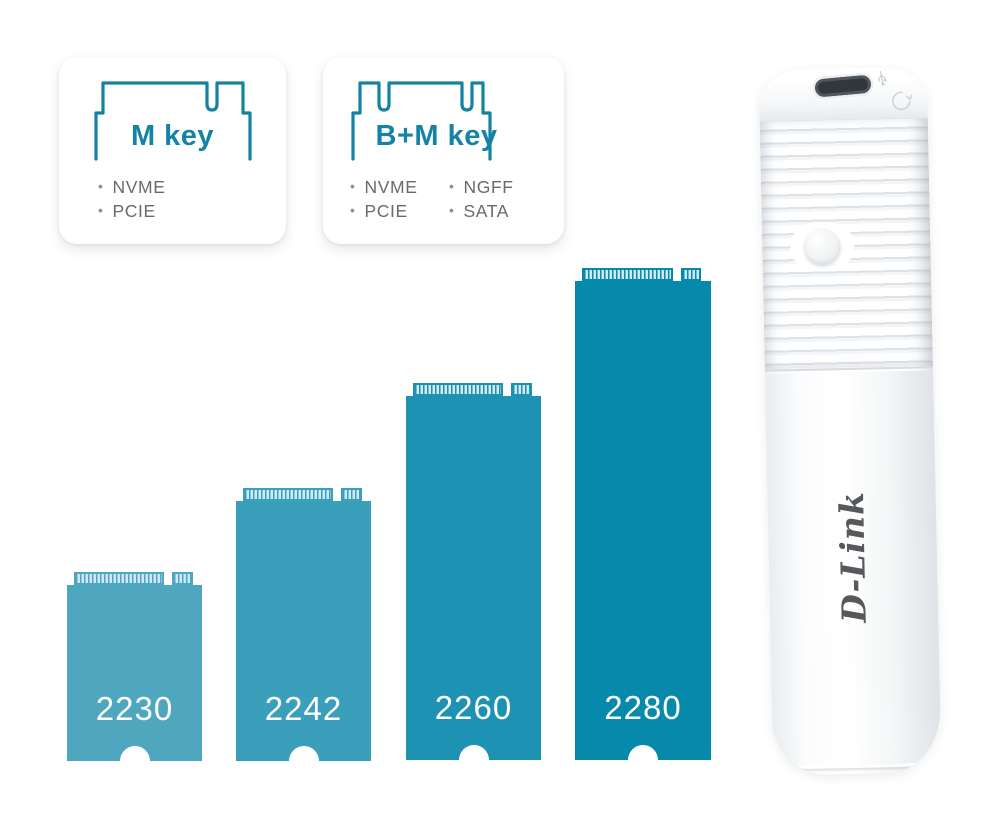 This screenshot has height=820, width=1001. I want to click on bm-key-connector-icon, so click(421, 121).